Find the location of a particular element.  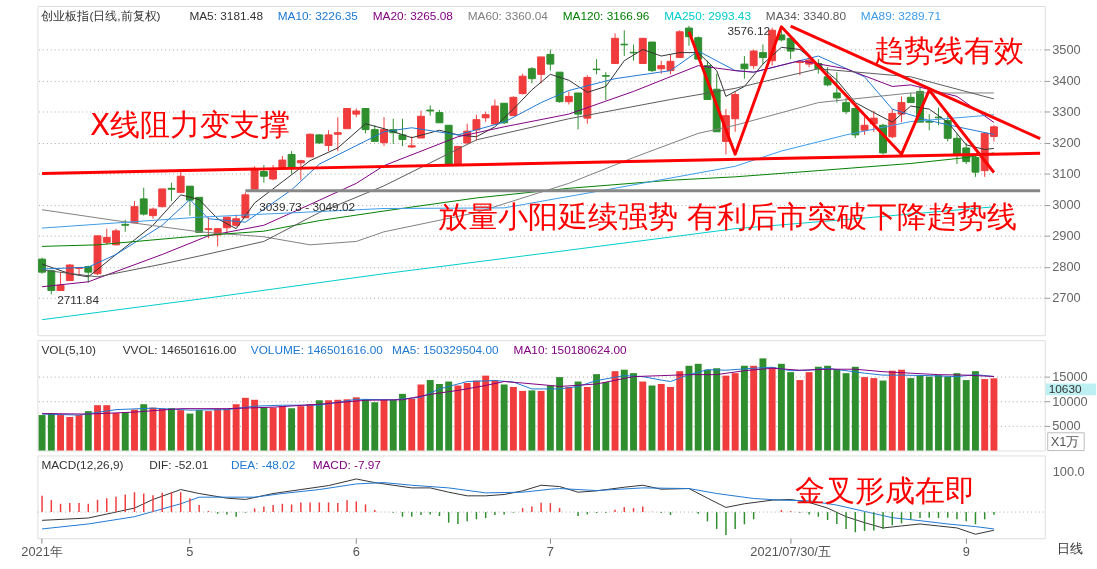

x-tick-label: 2021年 is located at coordinates (42, 551).